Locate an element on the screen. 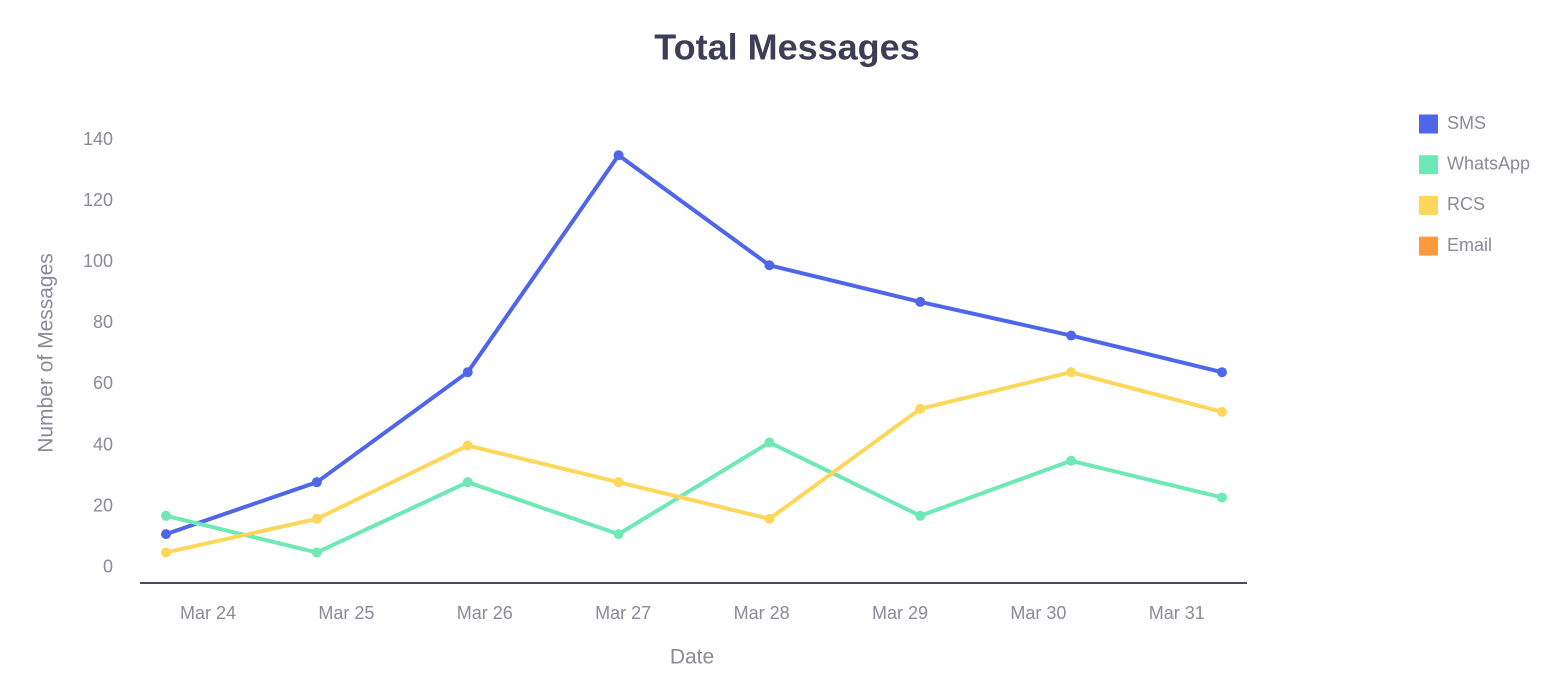  y-tick-label: 100 is located at coordinates (98, 261).